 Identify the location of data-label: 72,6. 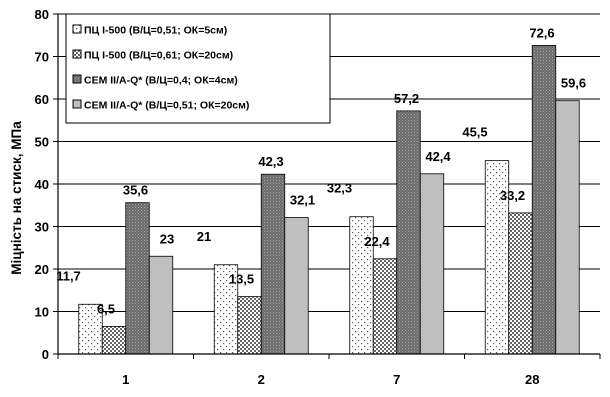
(541, 32).